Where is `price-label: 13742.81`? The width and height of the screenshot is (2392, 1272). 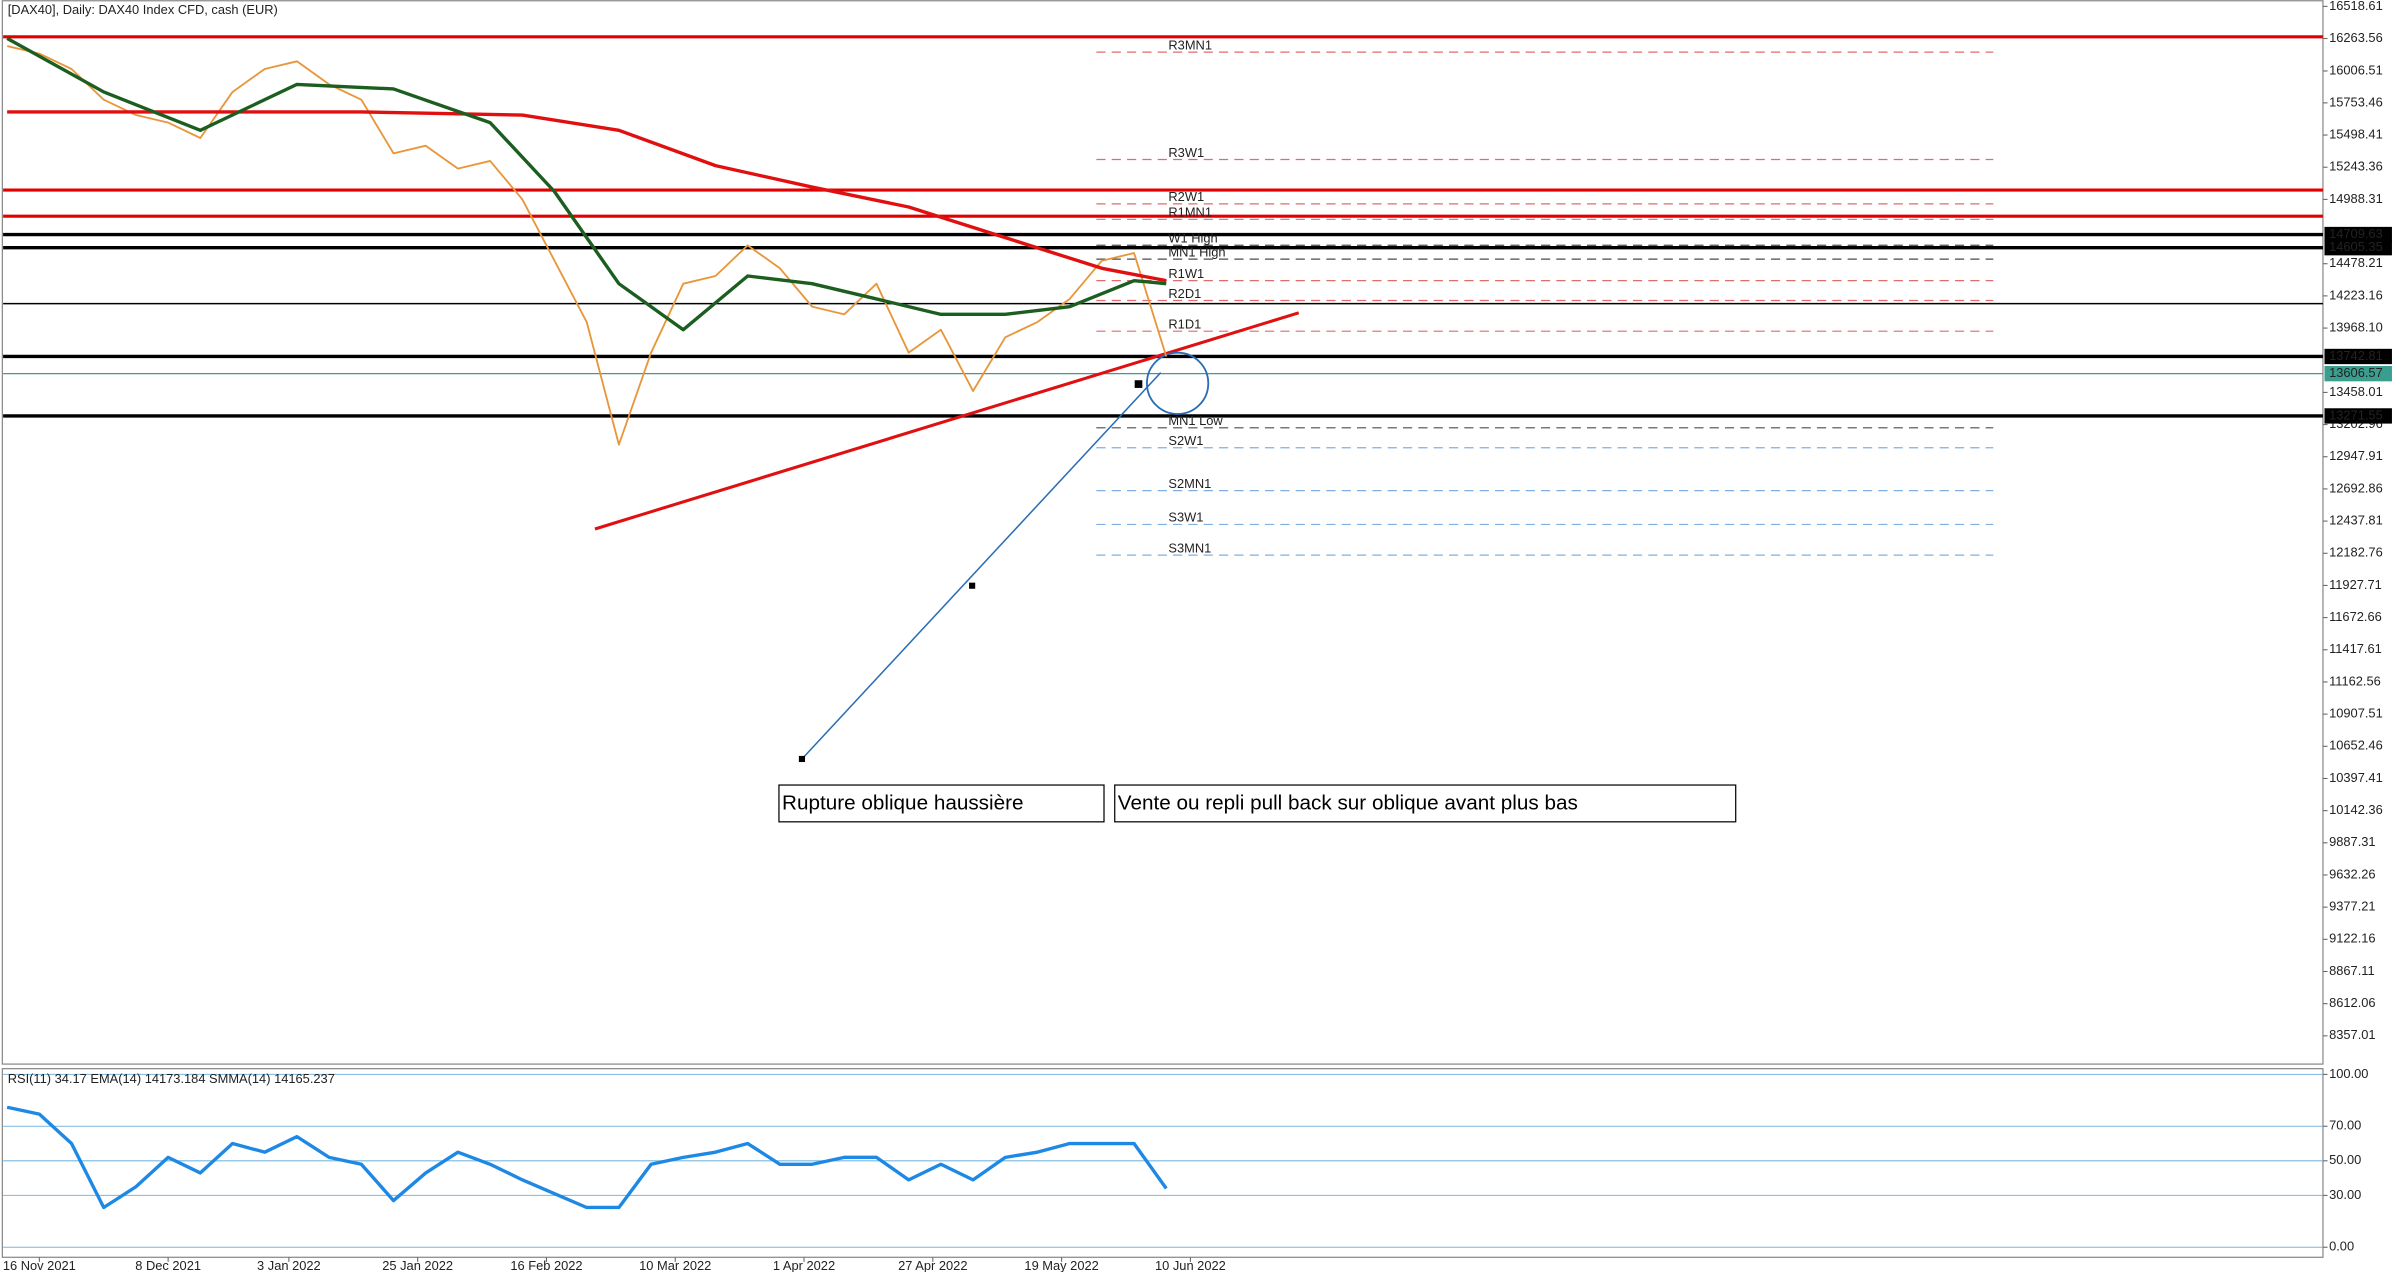 price-label: 13742.81 is located at coordinates (2356, 355).